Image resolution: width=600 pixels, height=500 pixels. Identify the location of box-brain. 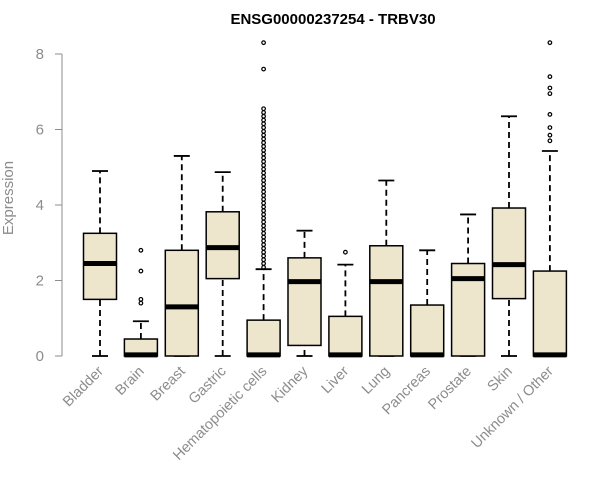
(141, 302).